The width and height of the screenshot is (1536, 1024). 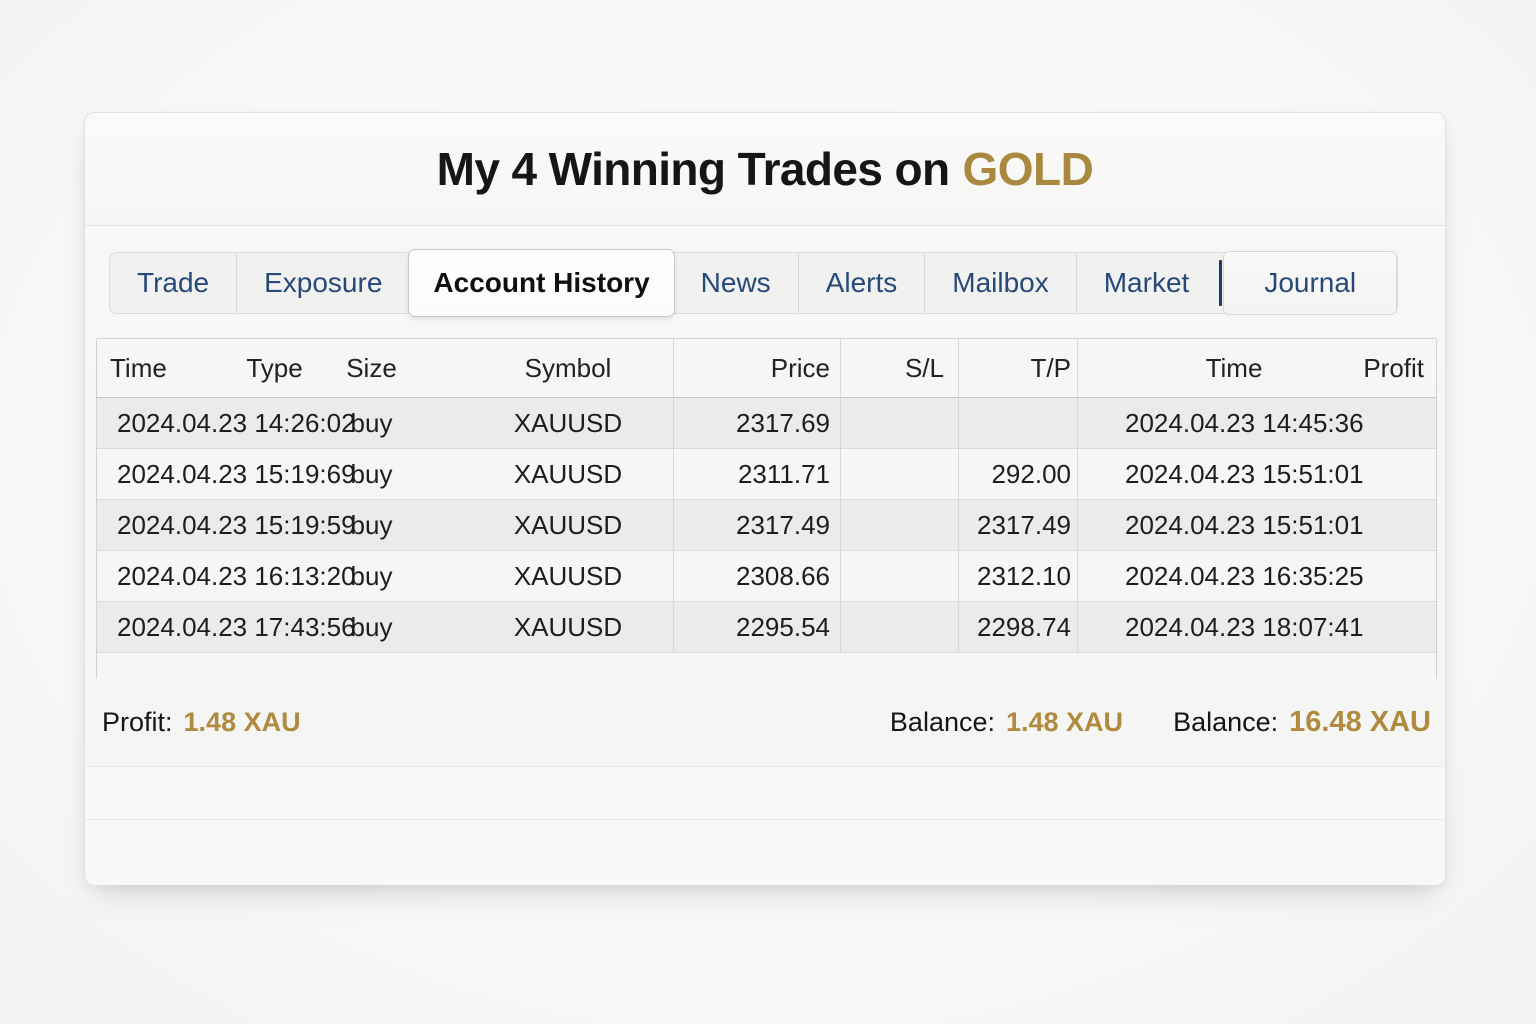 I want to click on column-header-open_time: Time, so click(x=138, y=367).